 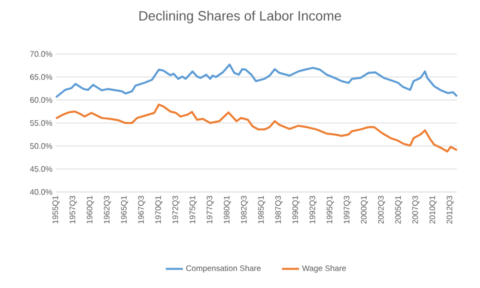 I want to click on x-tick-label: 1992Q3, so click(x=313, y=210).